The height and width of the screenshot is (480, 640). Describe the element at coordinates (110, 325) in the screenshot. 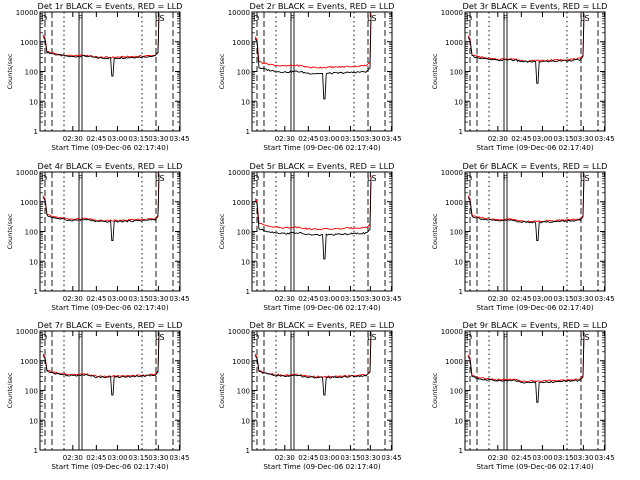

I see `panel-title: Det 7r BLACK = Events, RED = LLD` at that location.